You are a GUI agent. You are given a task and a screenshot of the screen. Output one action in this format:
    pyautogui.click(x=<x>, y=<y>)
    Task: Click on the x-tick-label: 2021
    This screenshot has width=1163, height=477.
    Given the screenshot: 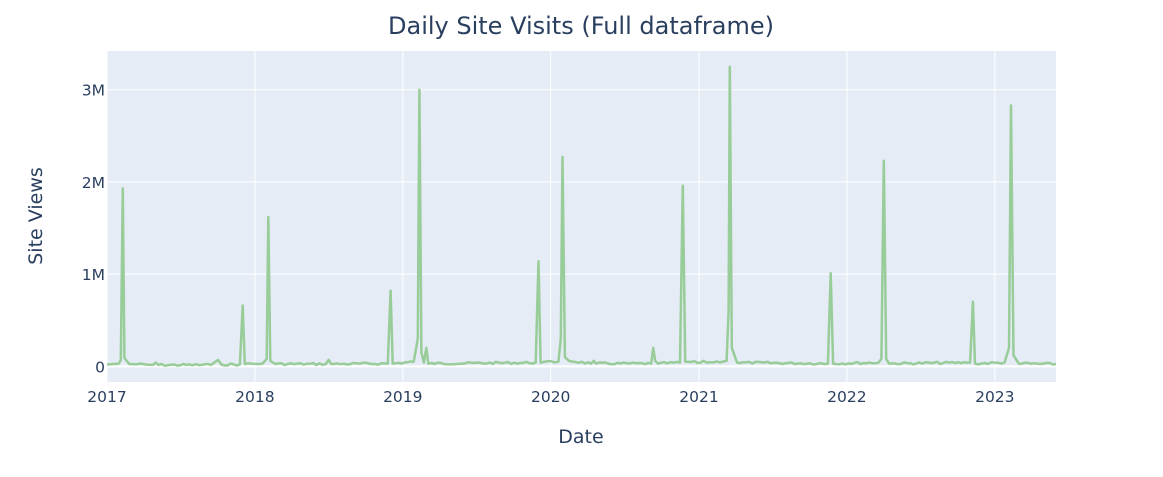 What is the action you would take?
    pyautogui.click(x=698, y=397)
    